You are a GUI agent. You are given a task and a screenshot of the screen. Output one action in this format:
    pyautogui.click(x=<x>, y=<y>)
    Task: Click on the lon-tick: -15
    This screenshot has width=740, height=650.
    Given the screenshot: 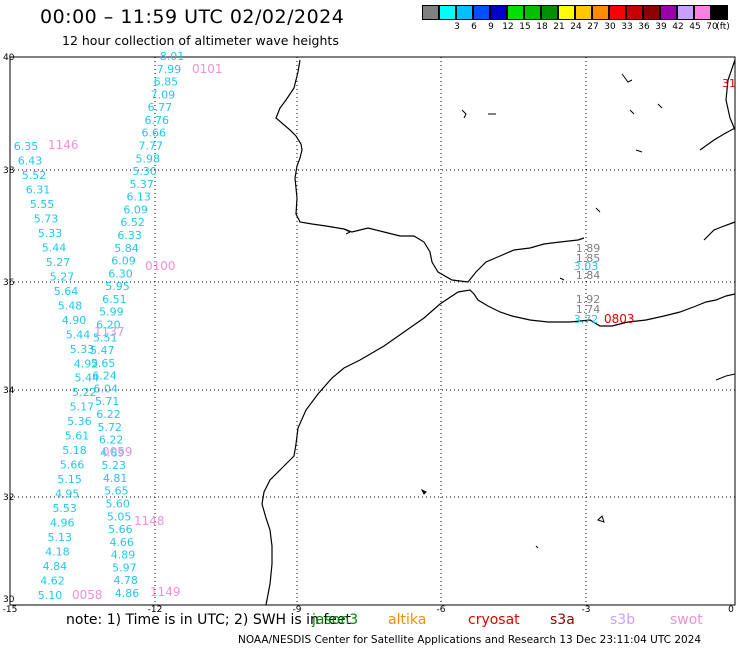 What is the action you would take?
    pyautogui.click(x=10, y=610)
    